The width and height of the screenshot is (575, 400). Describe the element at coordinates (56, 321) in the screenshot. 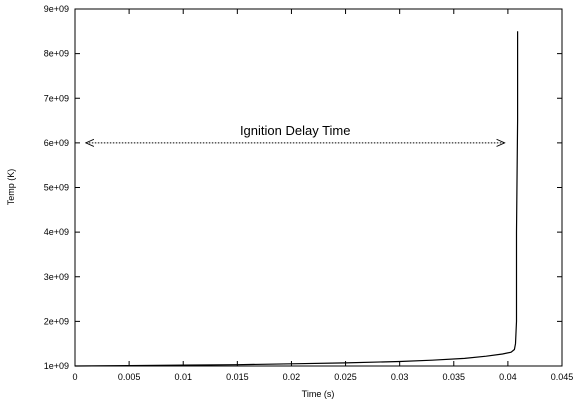

I see `y-tick-label: 2e+09` at that location.